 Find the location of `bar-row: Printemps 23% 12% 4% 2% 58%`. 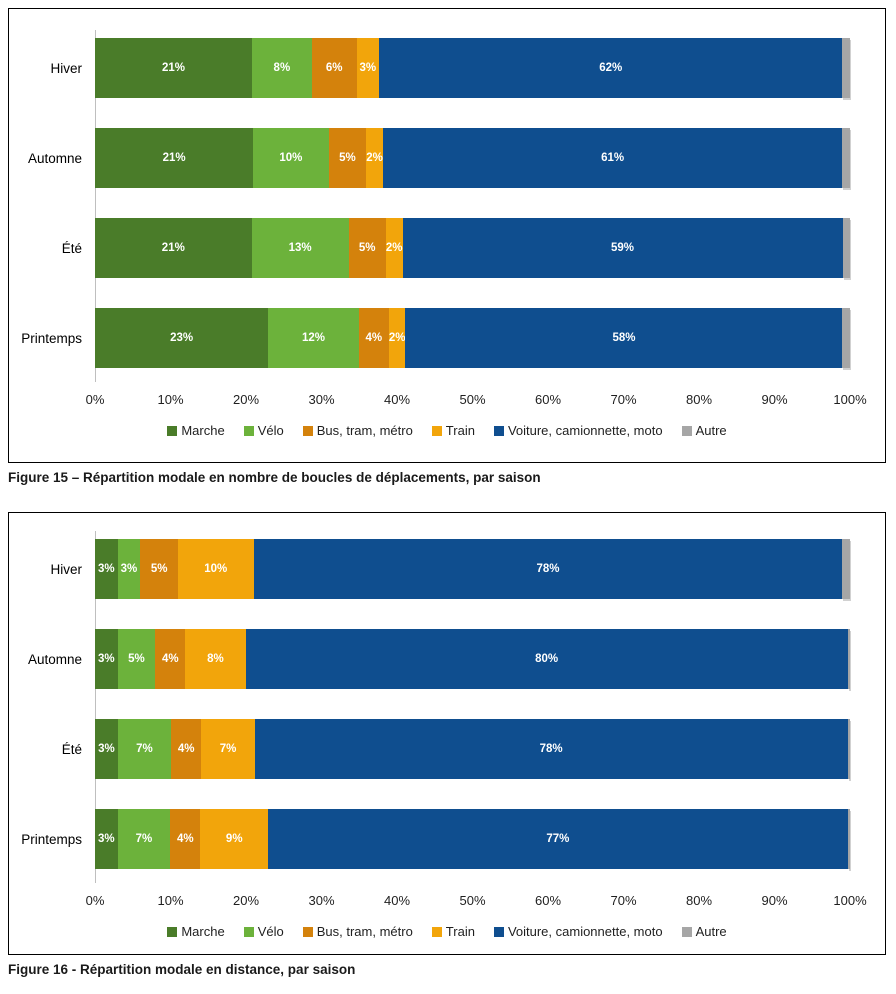

bar-row: Printemps 23% 12% 4% 2% 58% is located at coordinates (447, 338).